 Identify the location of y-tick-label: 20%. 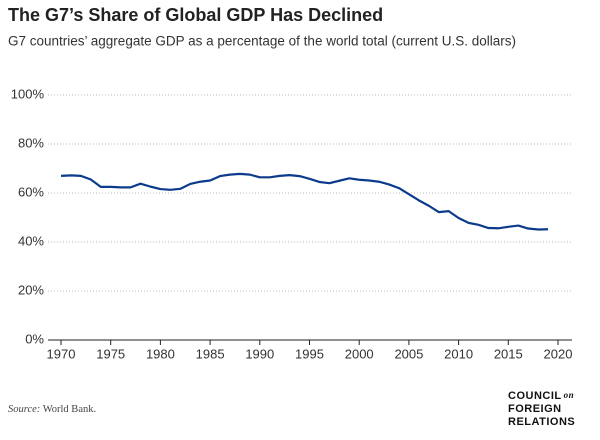
(31, 289).